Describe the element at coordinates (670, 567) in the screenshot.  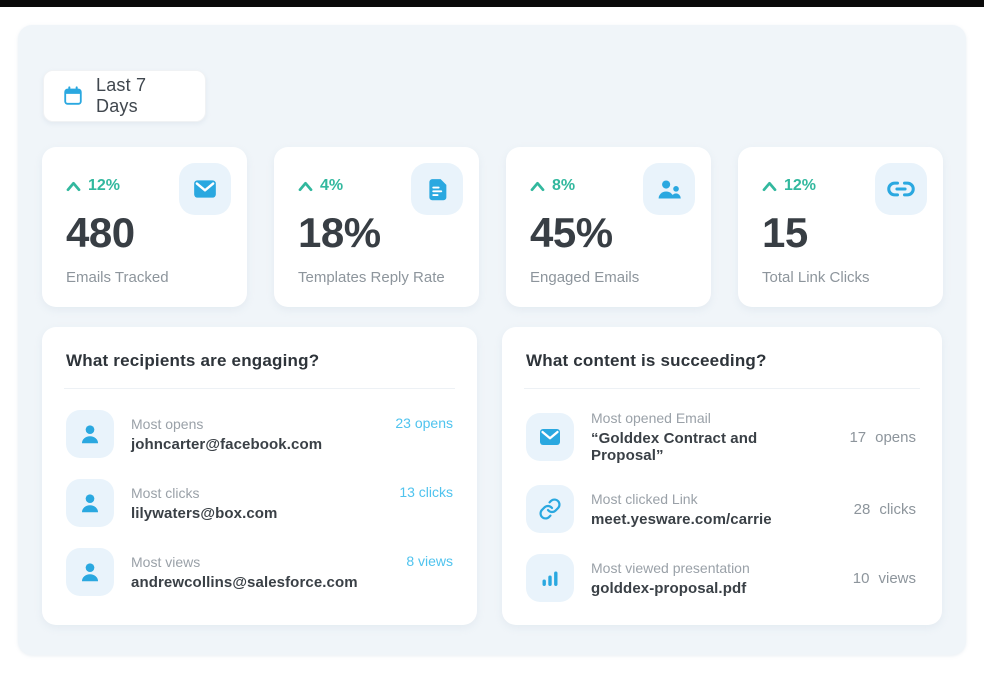
I see `row-label: Most viewed presentation` at that location.